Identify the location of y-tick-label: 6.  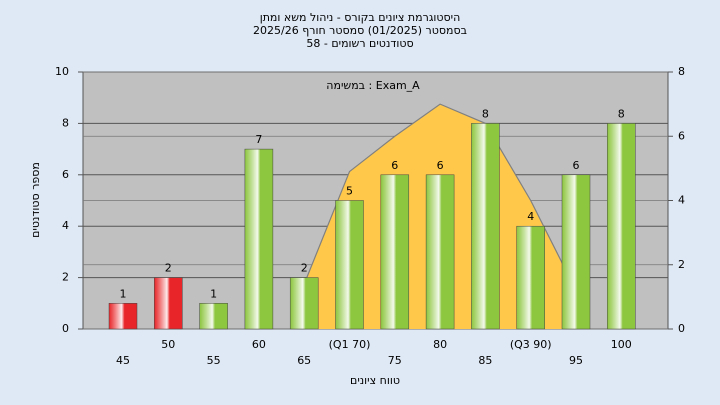
(65, 174).